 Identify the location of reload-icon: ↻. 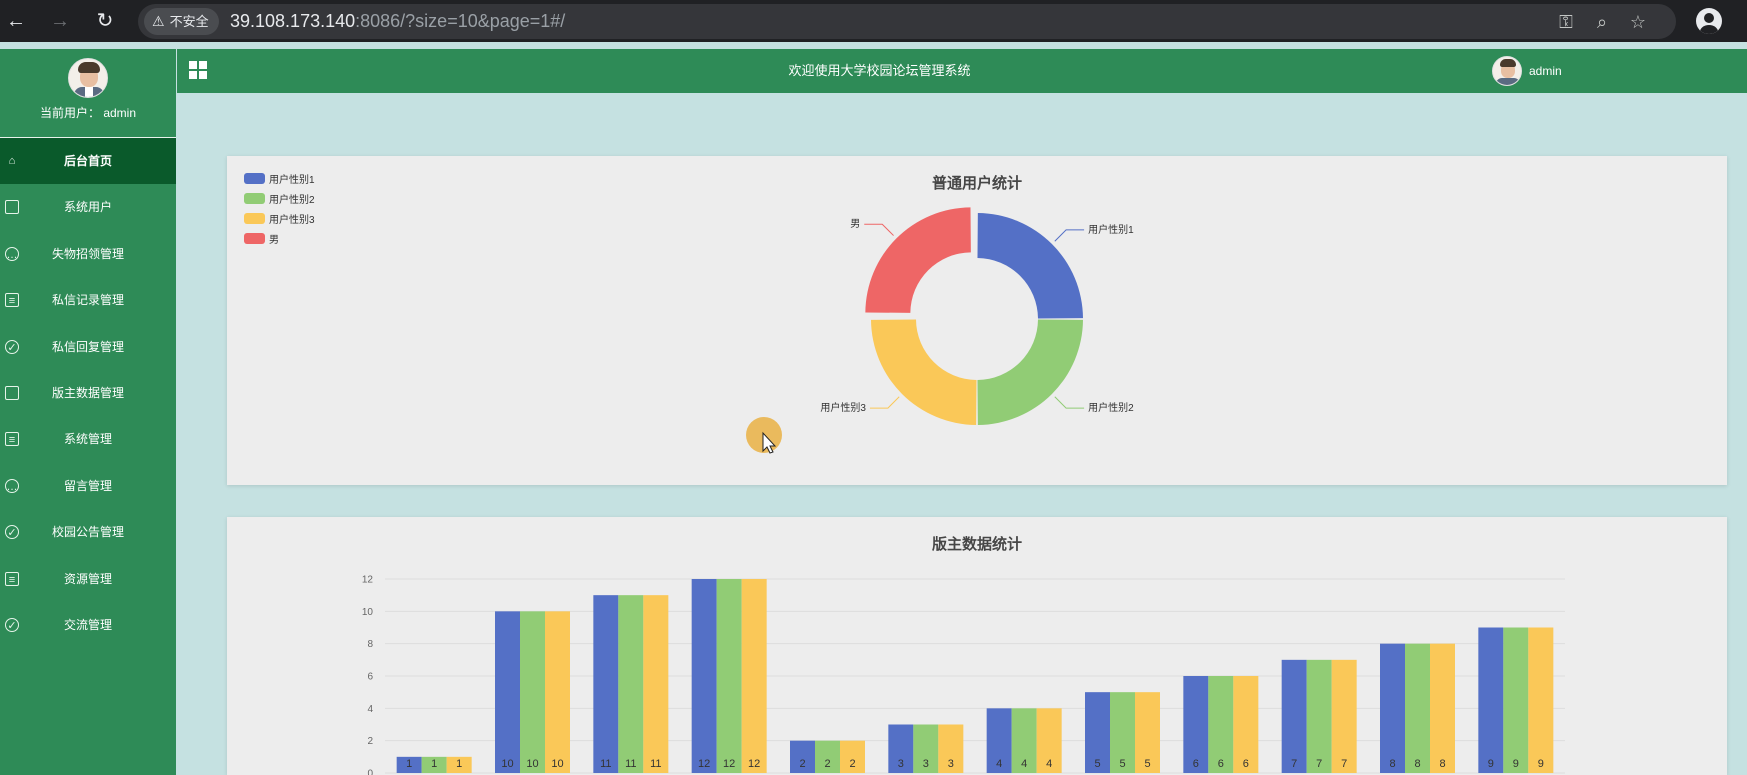
(105, 21).